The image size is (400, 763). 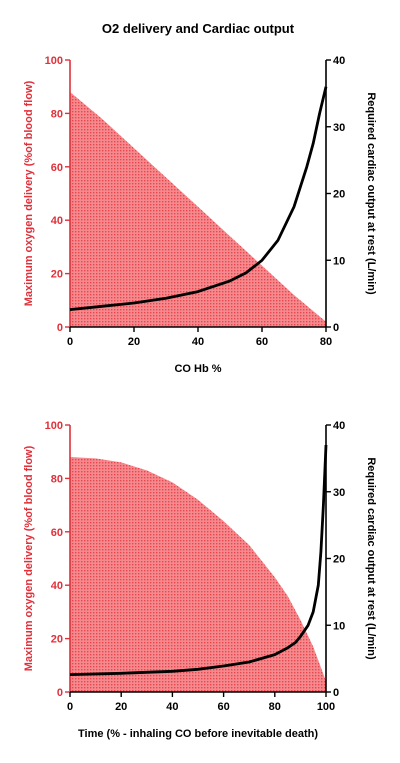 What do you see at coordinates (326, 707) in the screenshot?
I see `x-tick-label: 100` at bounding box center [326, 707].